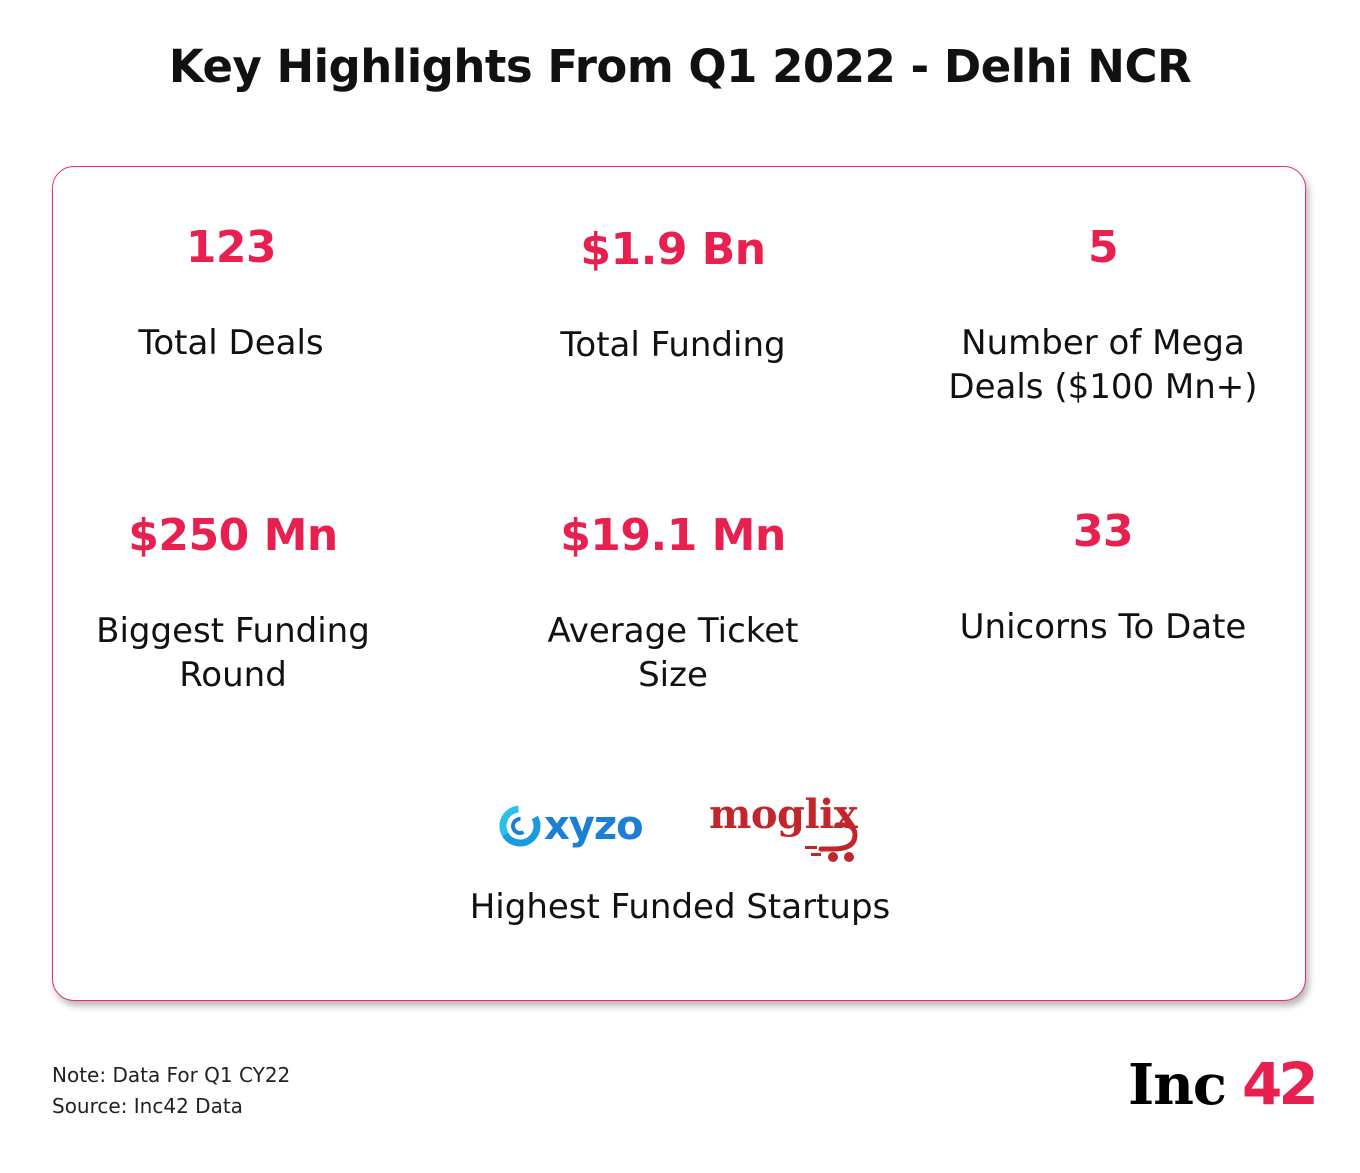 The height and width of the screenshot is (1173, 1360). I want to click on page-title: Key Highlights From Q1 2022 - Delhi NCR, so click(680, 66).